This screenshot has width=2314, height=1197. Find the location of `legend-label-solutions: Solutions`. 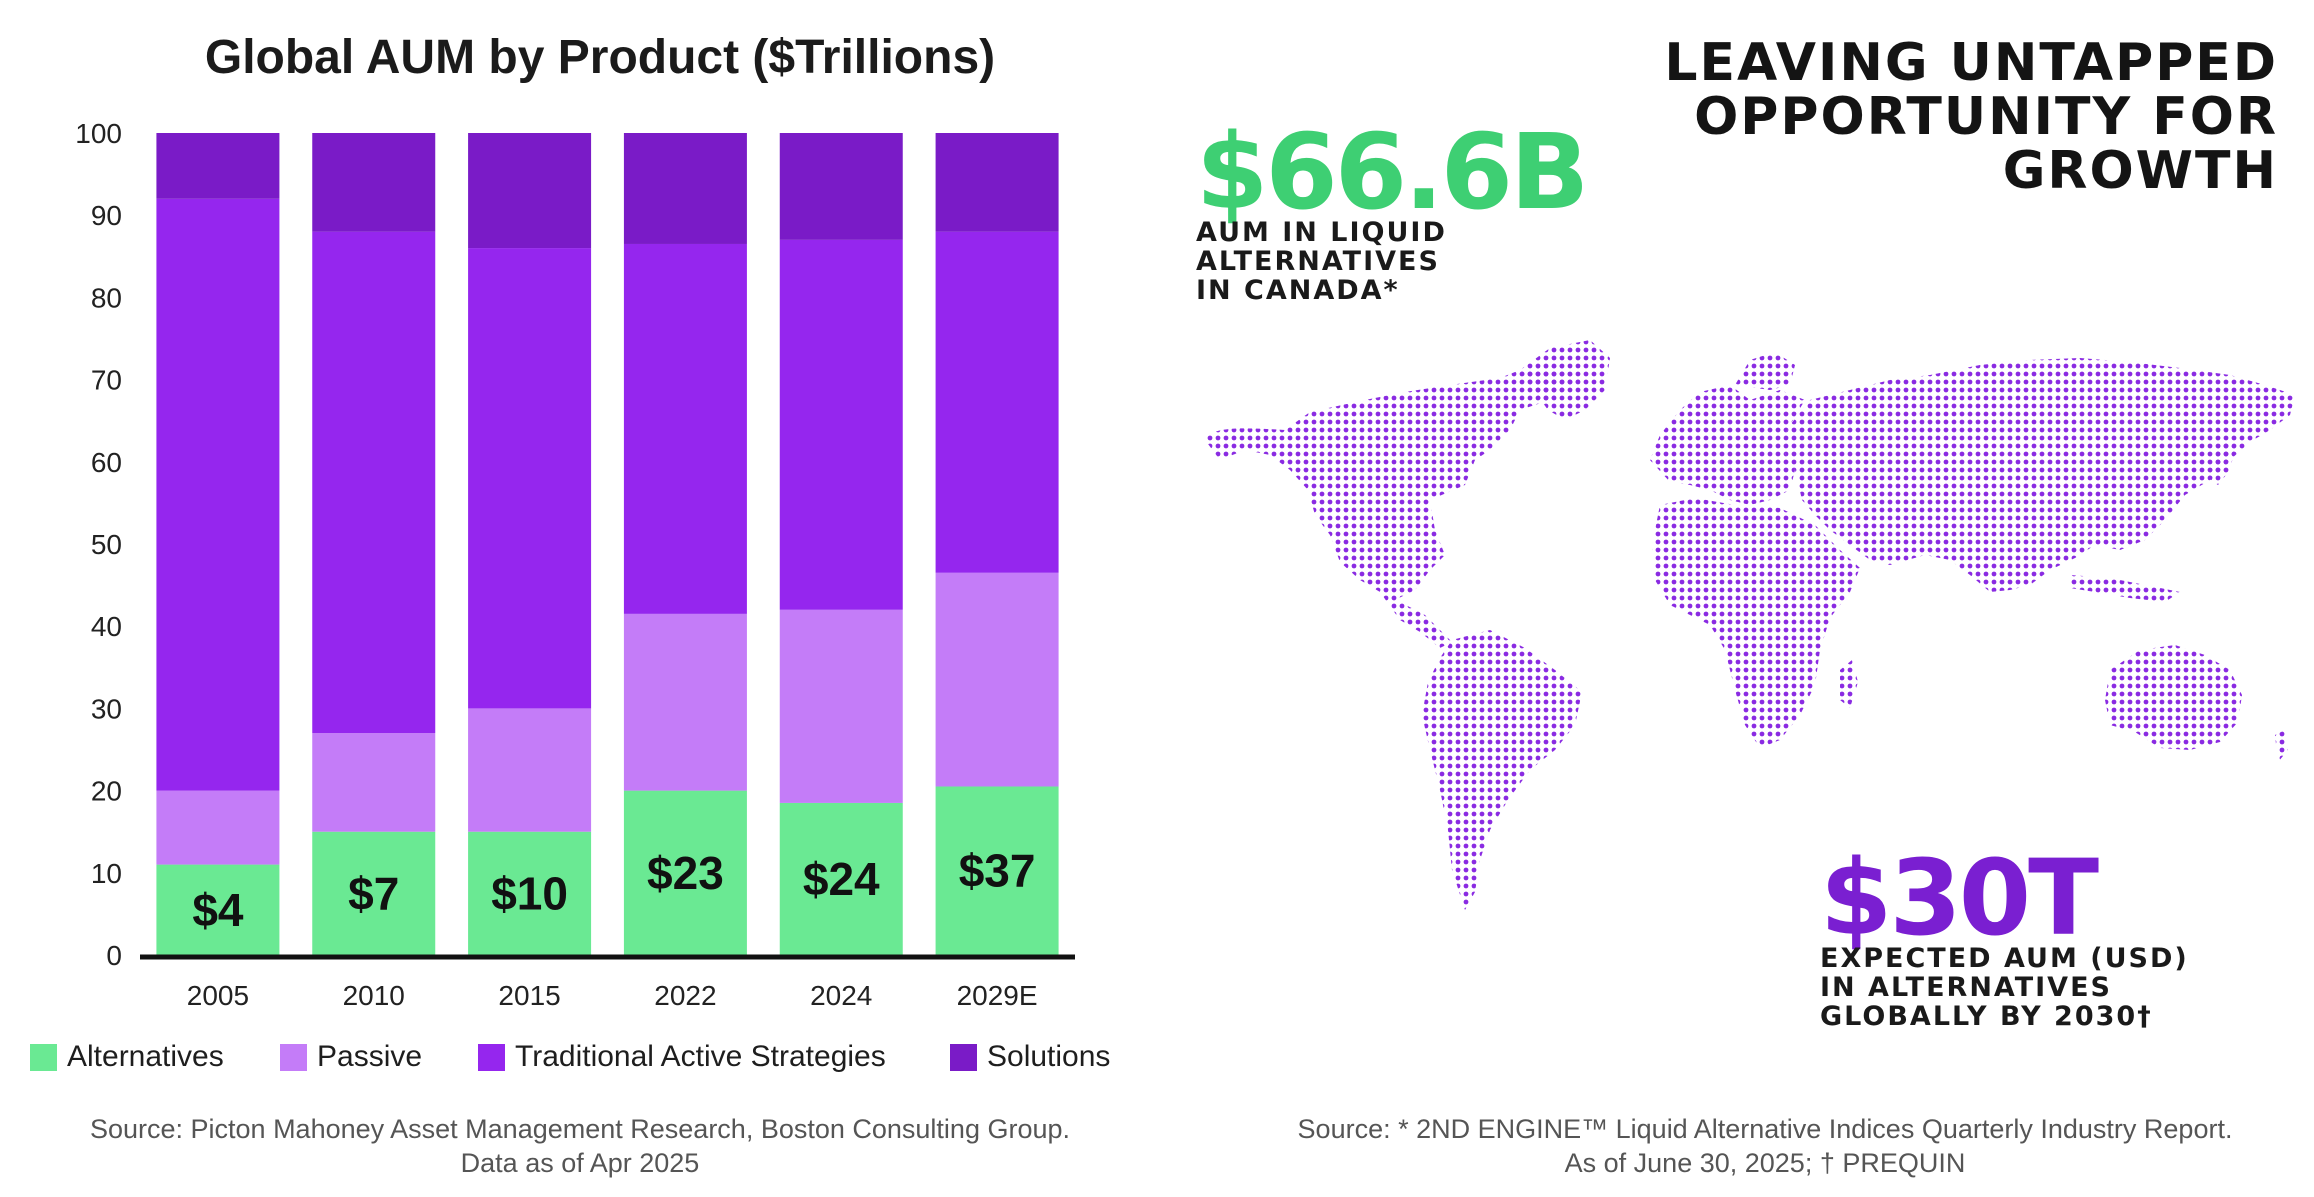

legend-label-solutions: Solutions is located at coordinates (1049, 1056).